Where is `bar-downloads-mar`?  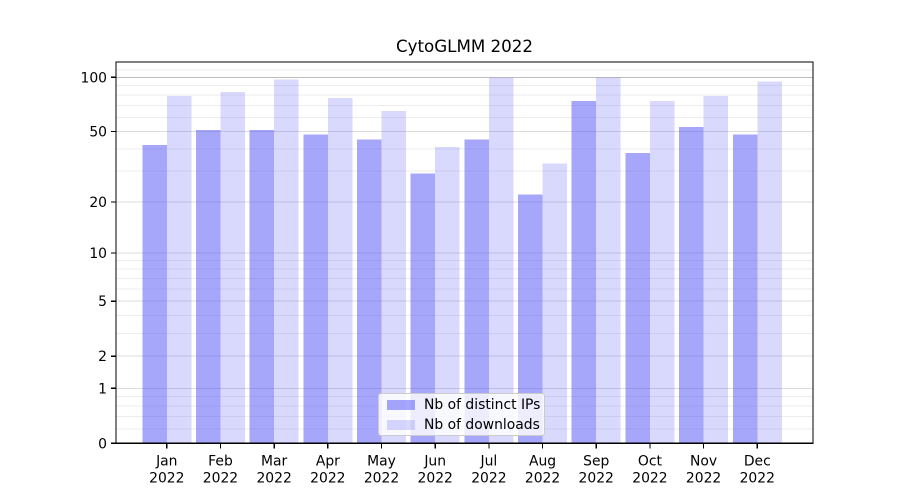 bar-downloads-mar is located at coordinates (286, 261).